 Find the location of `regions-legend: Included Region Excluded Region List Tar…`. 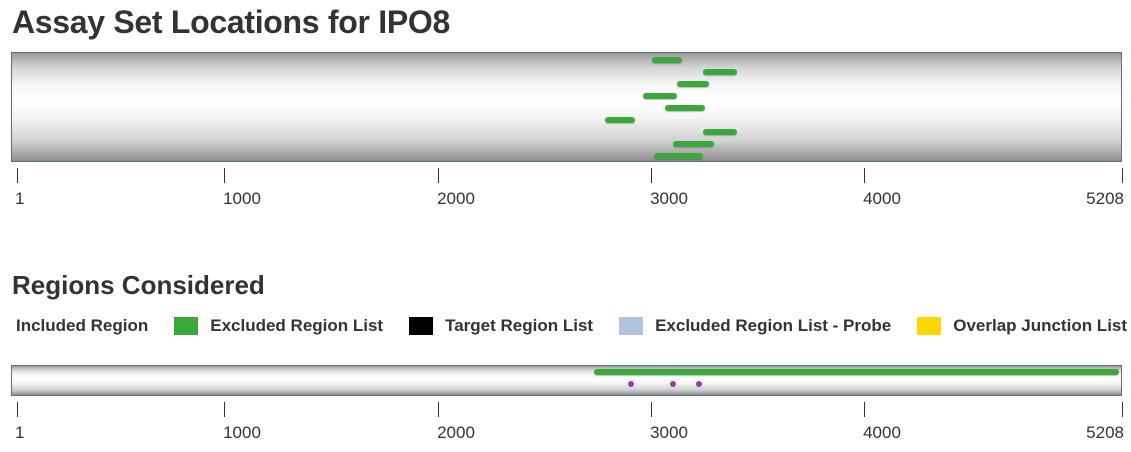

regions-legend: Included Region Excluded Region List Tar… is located at coordinates (573, 326).